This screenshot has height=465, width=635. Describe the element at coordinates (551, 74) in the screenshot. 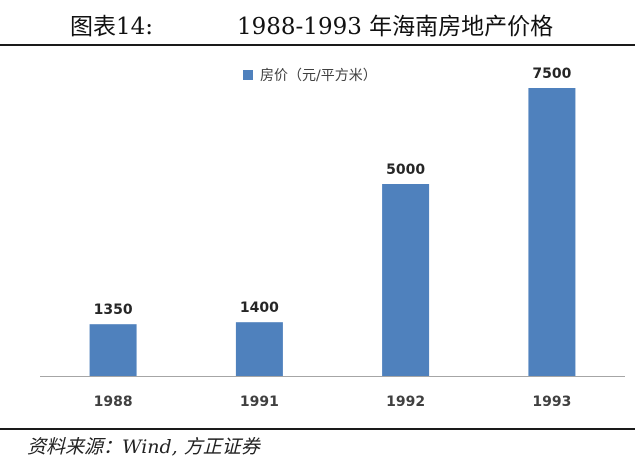

I see `data-label-1993: 7500` at that location.